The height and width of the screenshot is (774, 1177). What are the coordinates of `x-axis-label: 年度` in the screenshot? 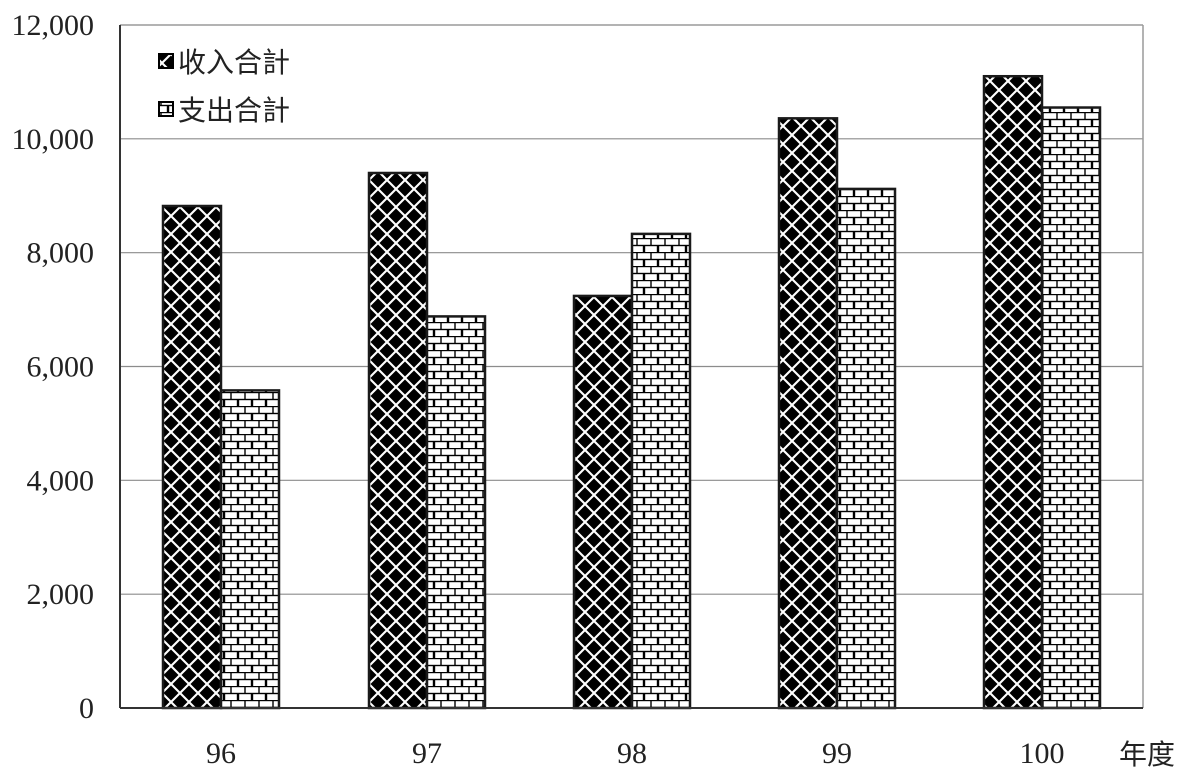 It's located at (1147, 753).